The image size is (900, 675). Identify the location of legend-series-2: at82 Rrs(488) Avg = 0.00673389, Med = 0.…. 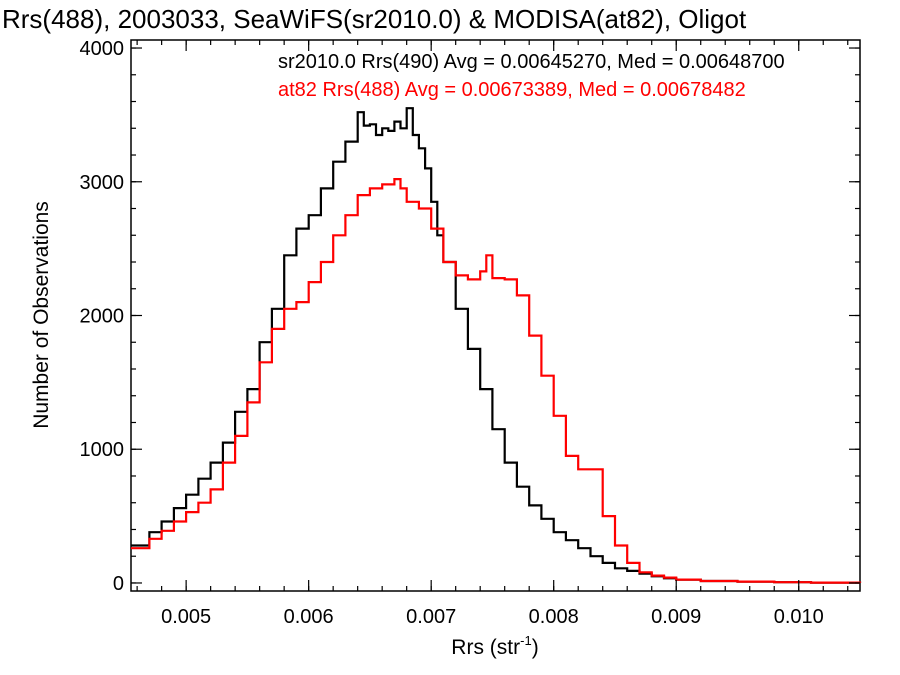
(512, 90).